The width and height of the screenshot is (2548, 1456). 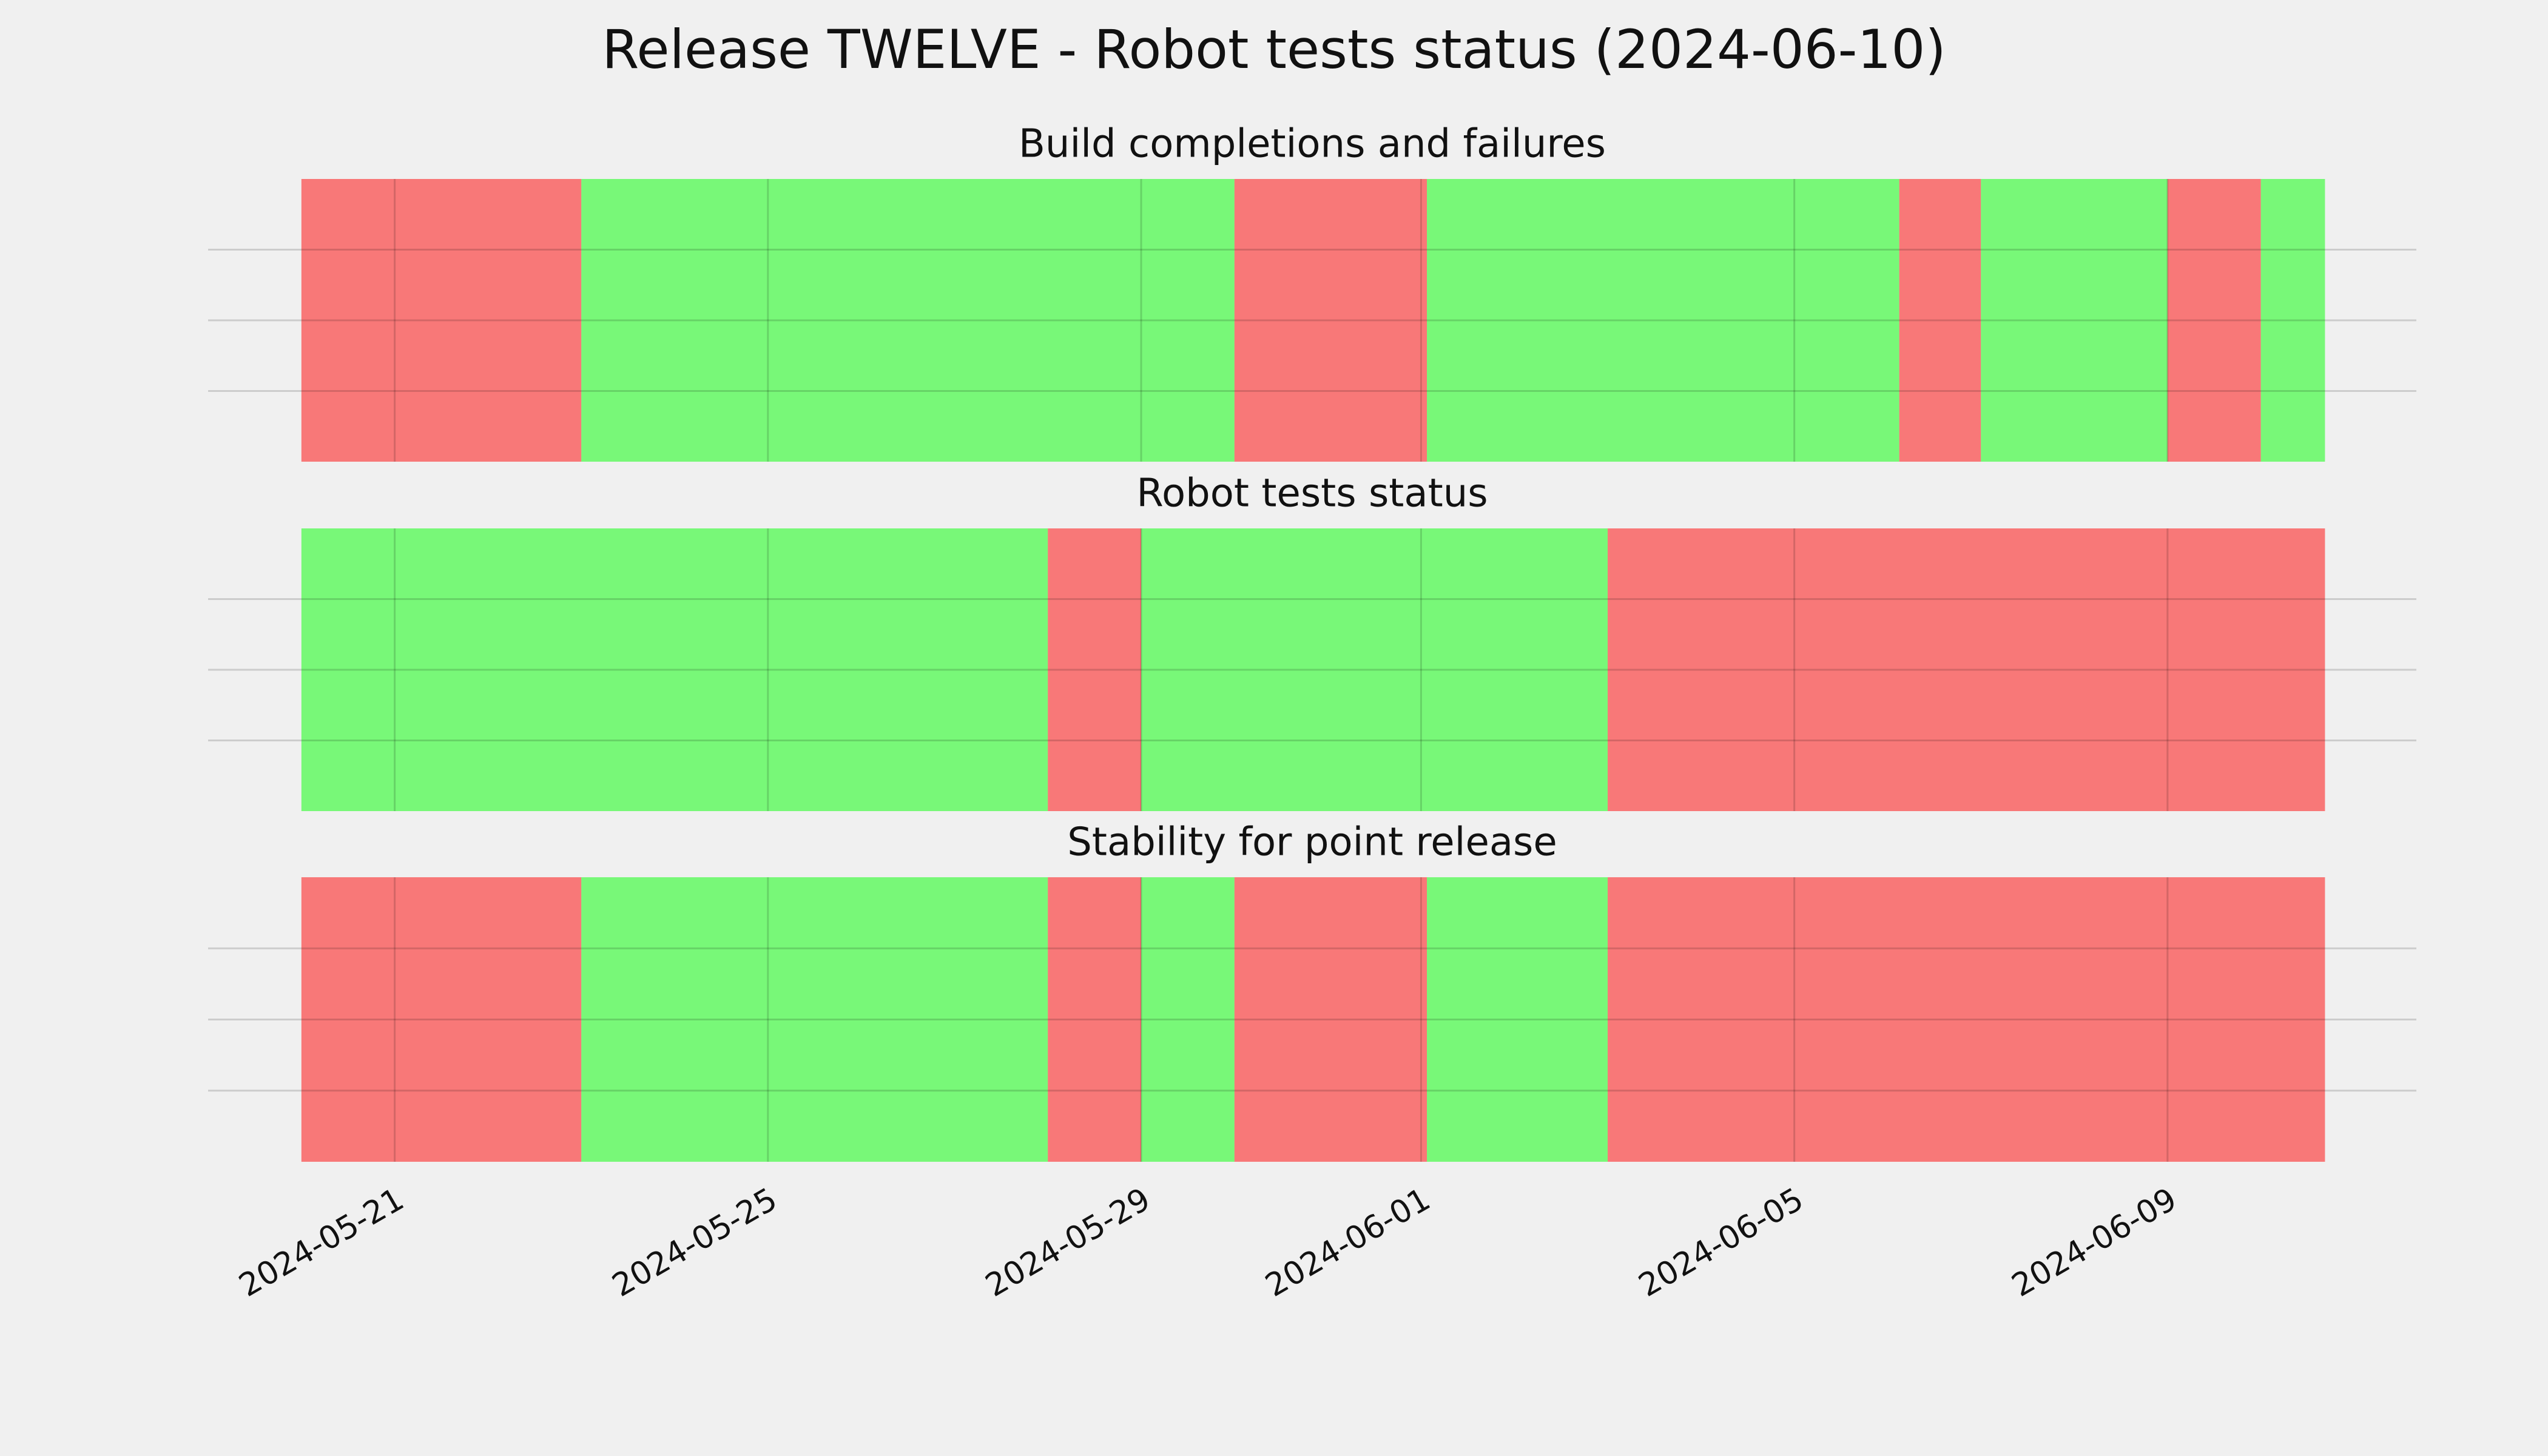 I want to click on panel-title: Stability for point release, so click(x=1312, y=842).